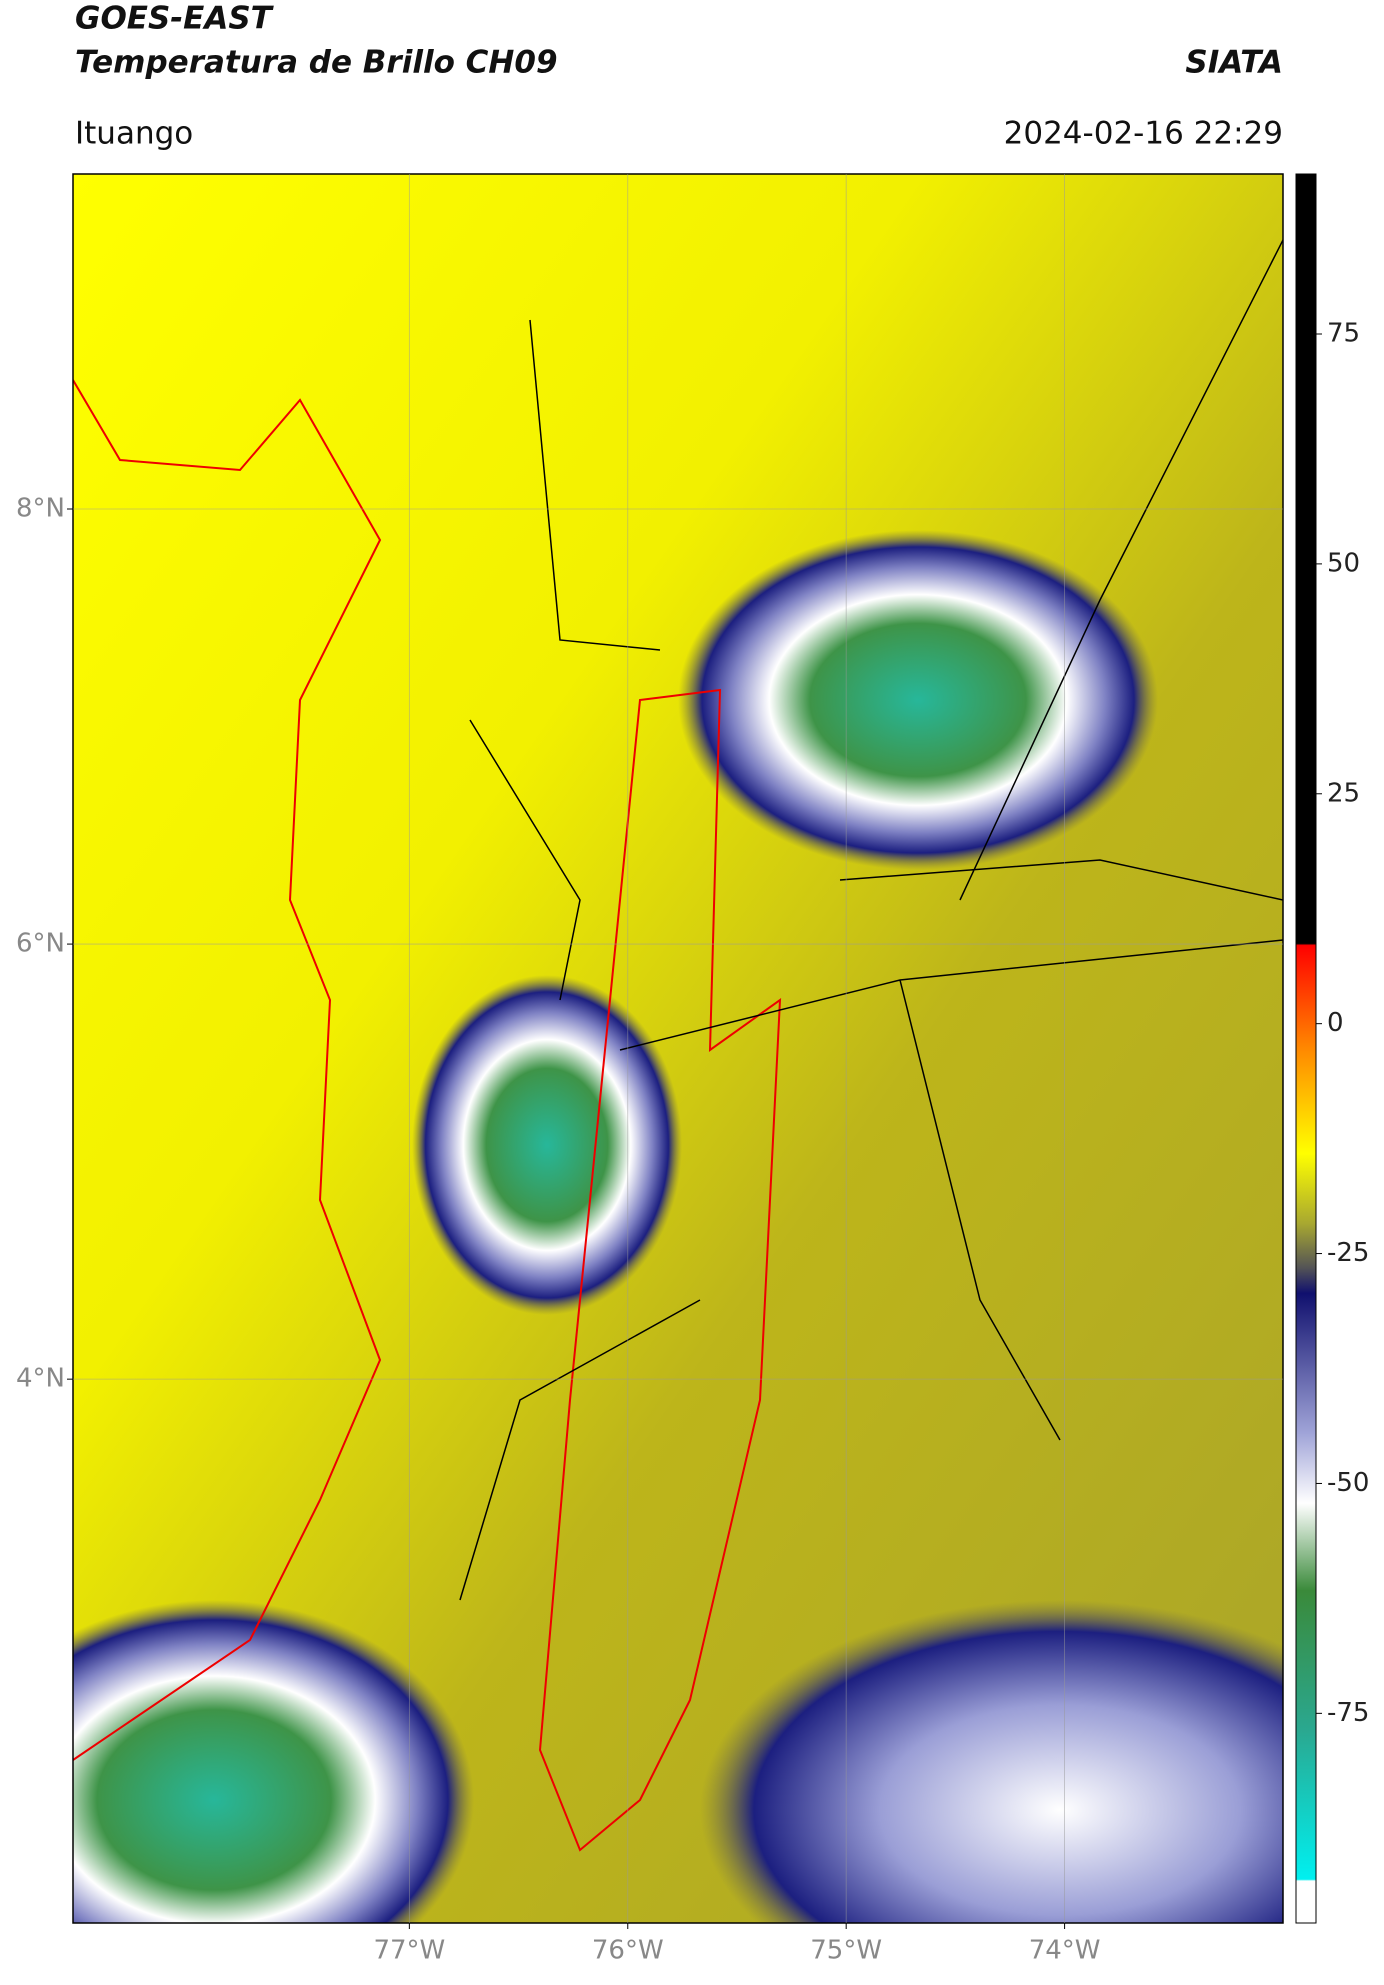 The image size is (1384, 1985). I want to click on title: GOES-EAST, so click(175, 19).